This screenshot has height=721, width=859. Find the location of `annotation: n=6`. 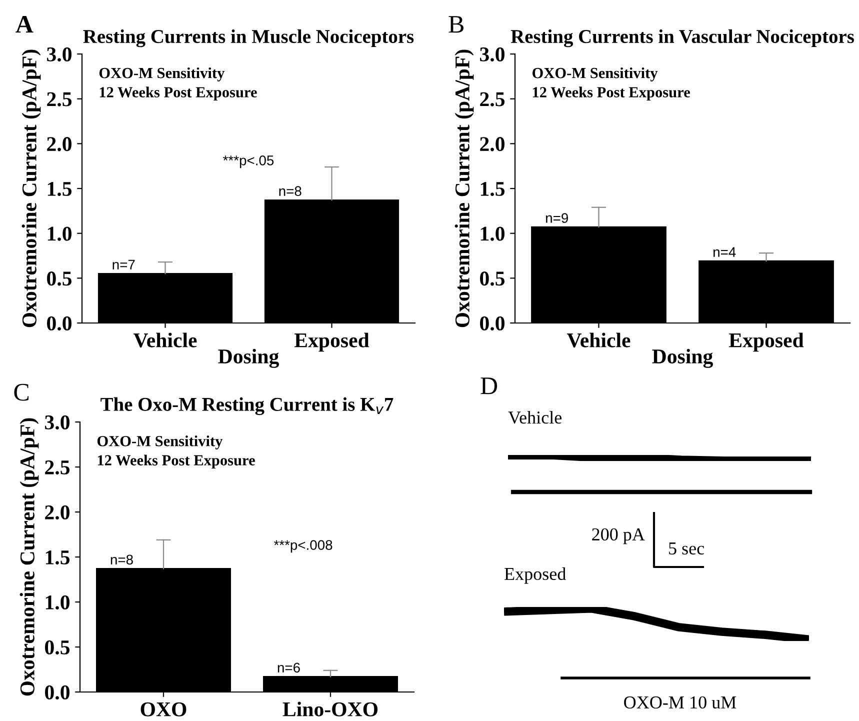

annotation: n=6 is located at coordinates (289, 667).